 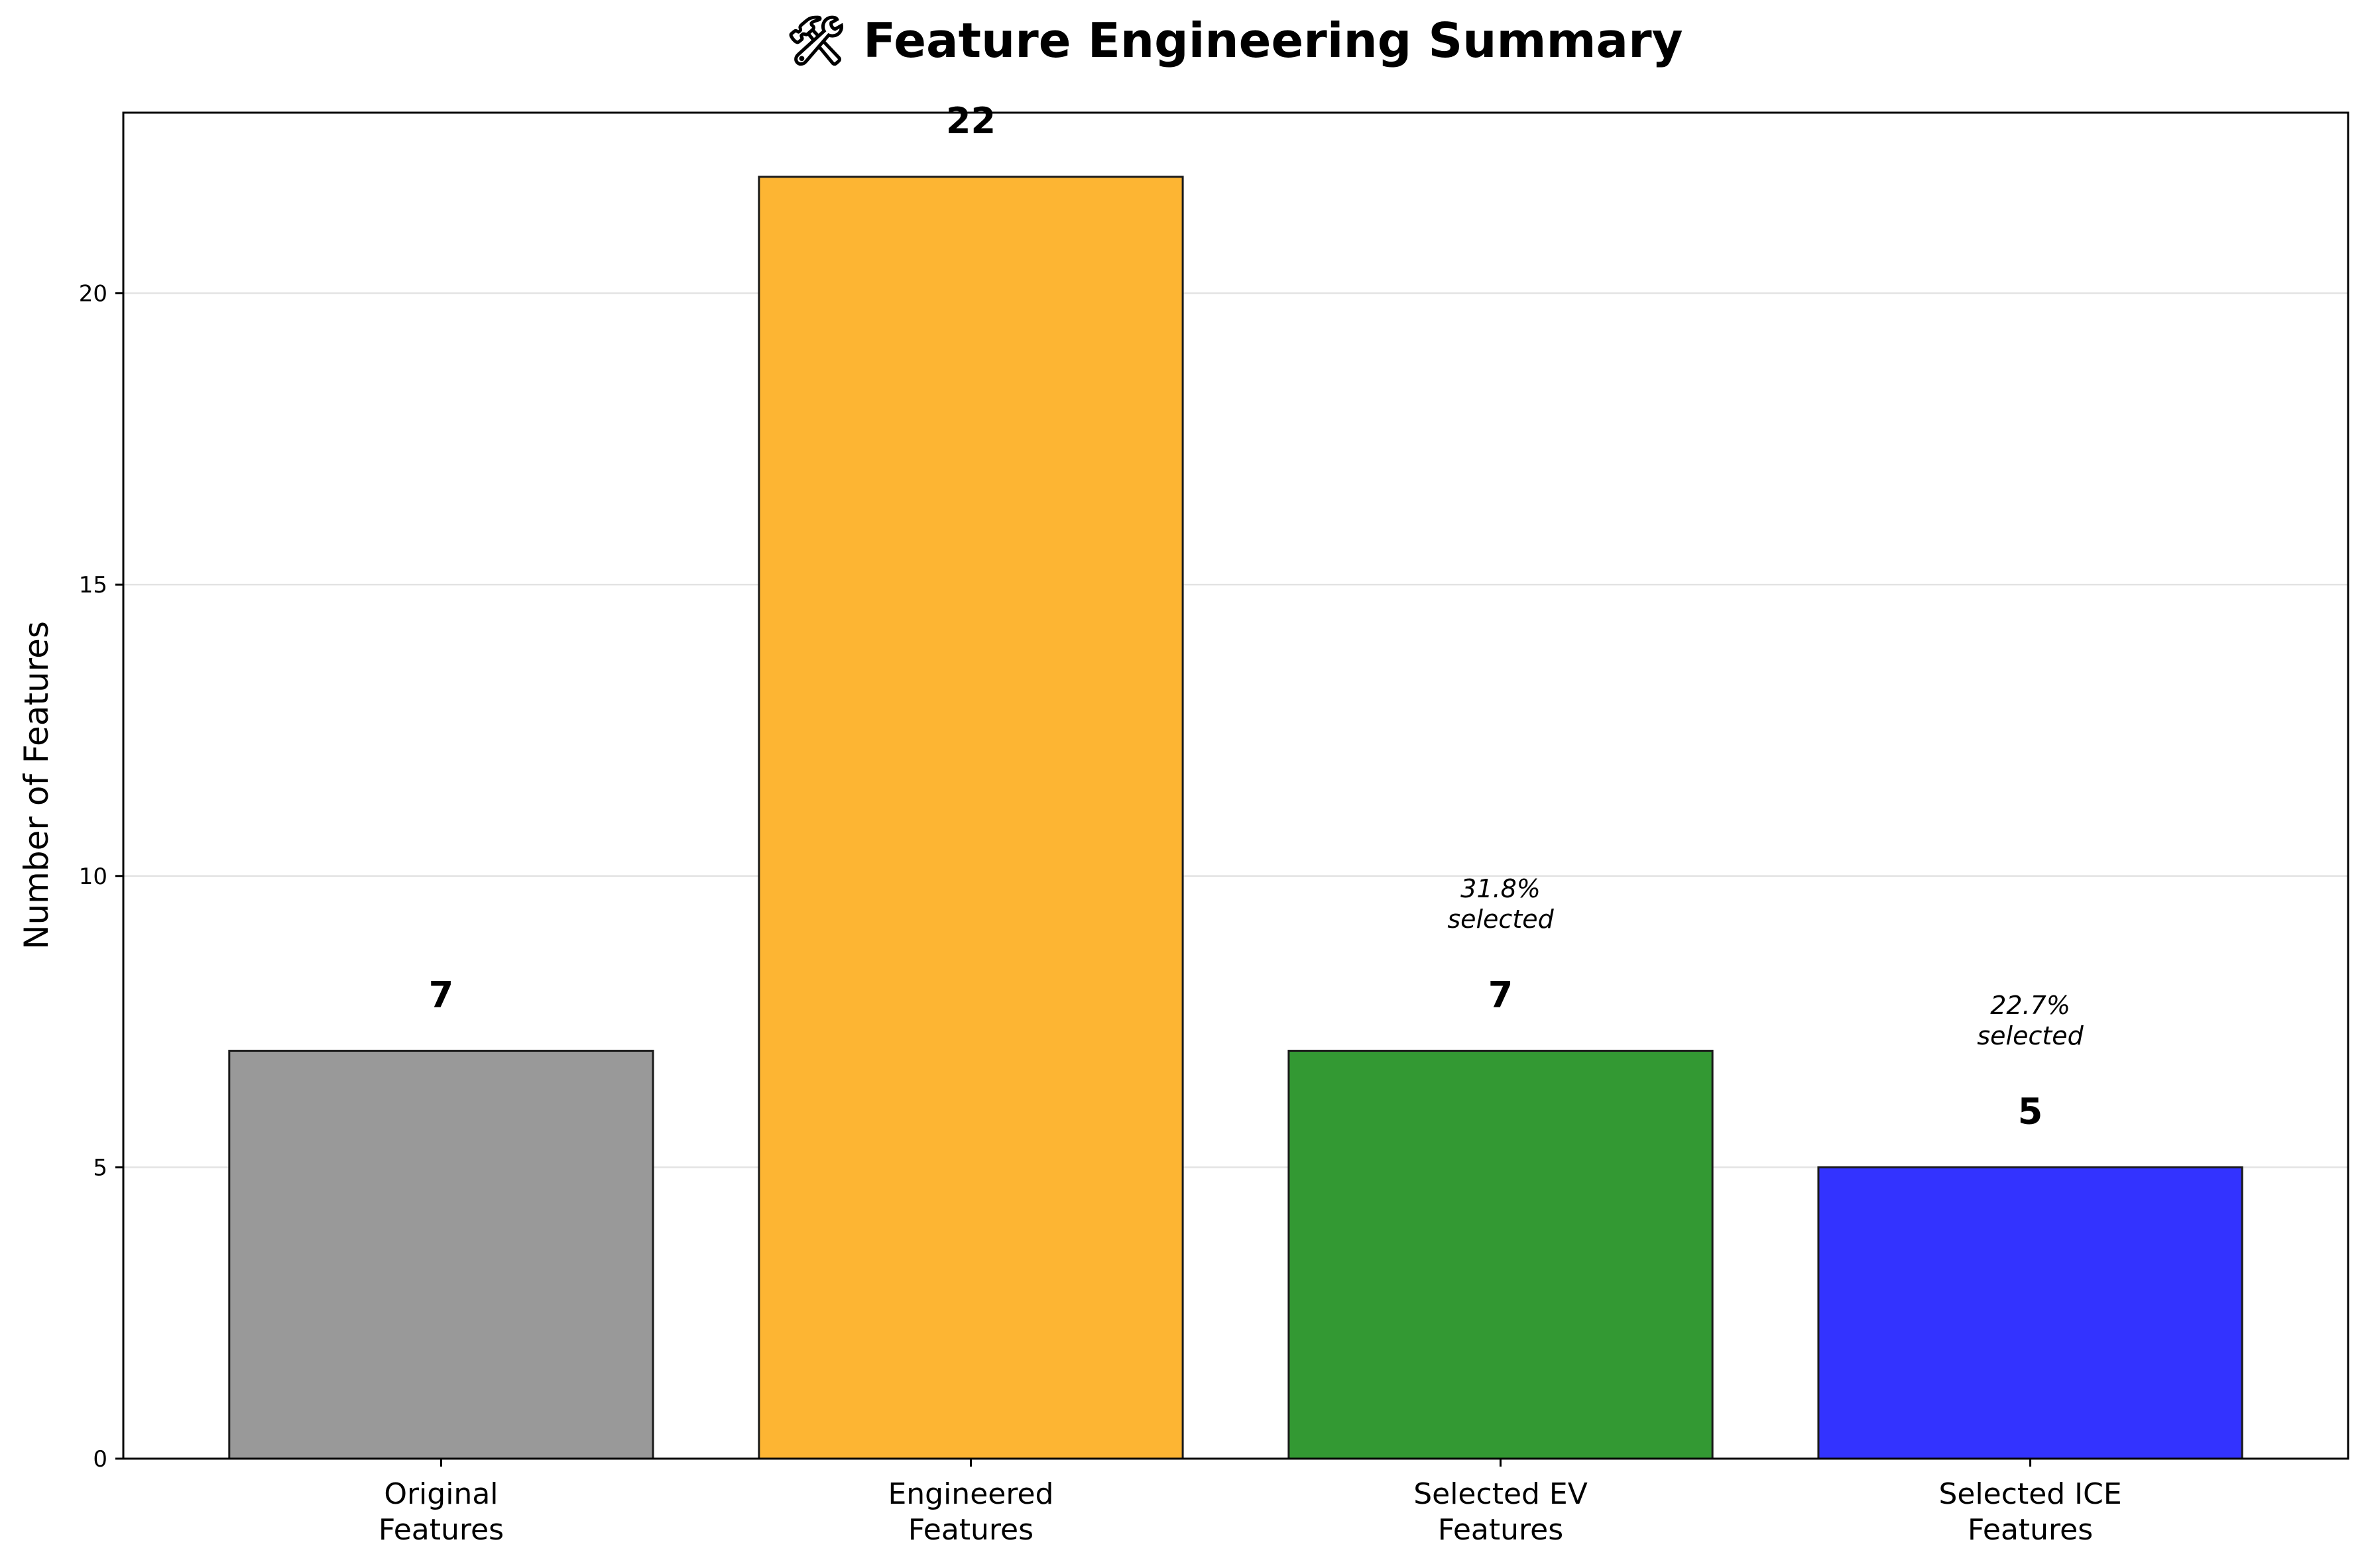 What do you see at coordinates (36, 786) in the screenshot?
I see `y-axis-label: Number of Features` at bounding box center [36, 786].